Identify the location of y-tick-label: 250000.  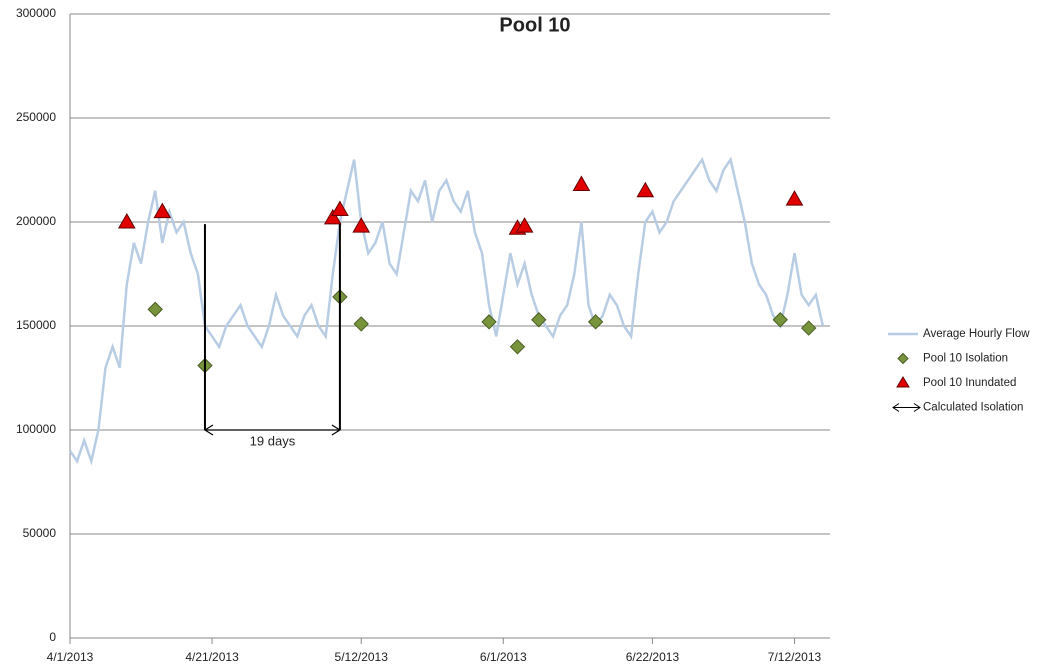
(36, 117).